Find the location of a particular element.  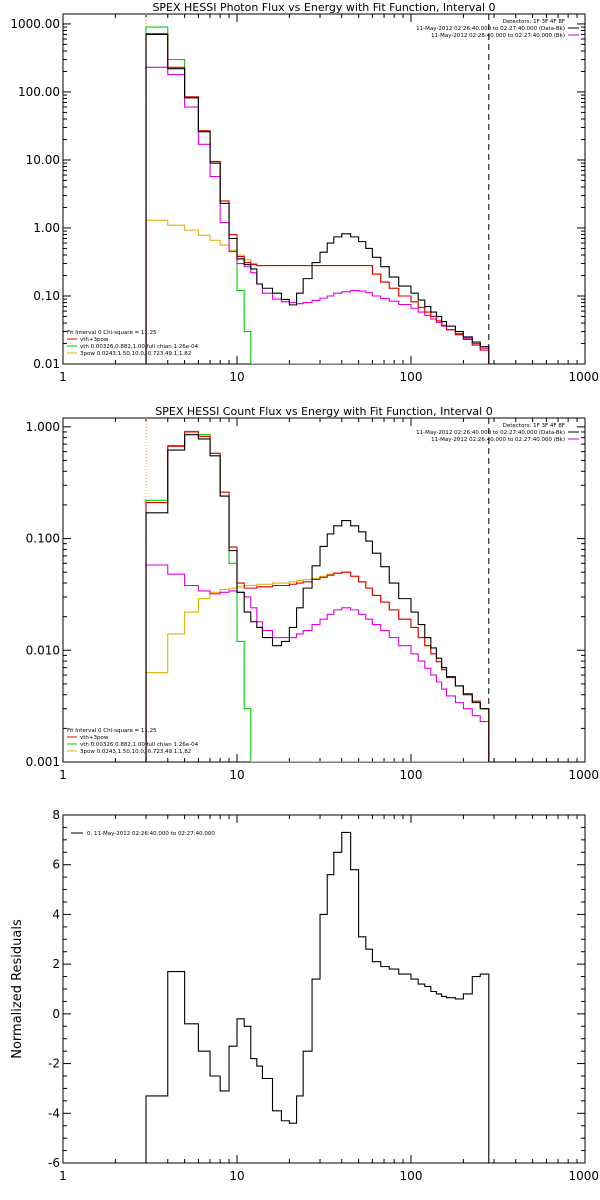

y-tick-label: 2 is located at coordinates (56, 964).